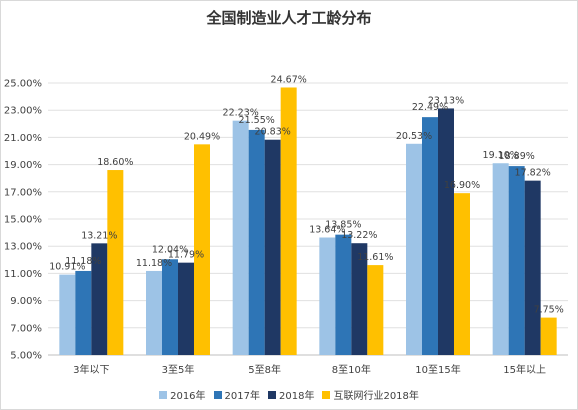 This screenshot has height=410, width=578. I want to click on data-label: 11.79%, so click(186, 255).